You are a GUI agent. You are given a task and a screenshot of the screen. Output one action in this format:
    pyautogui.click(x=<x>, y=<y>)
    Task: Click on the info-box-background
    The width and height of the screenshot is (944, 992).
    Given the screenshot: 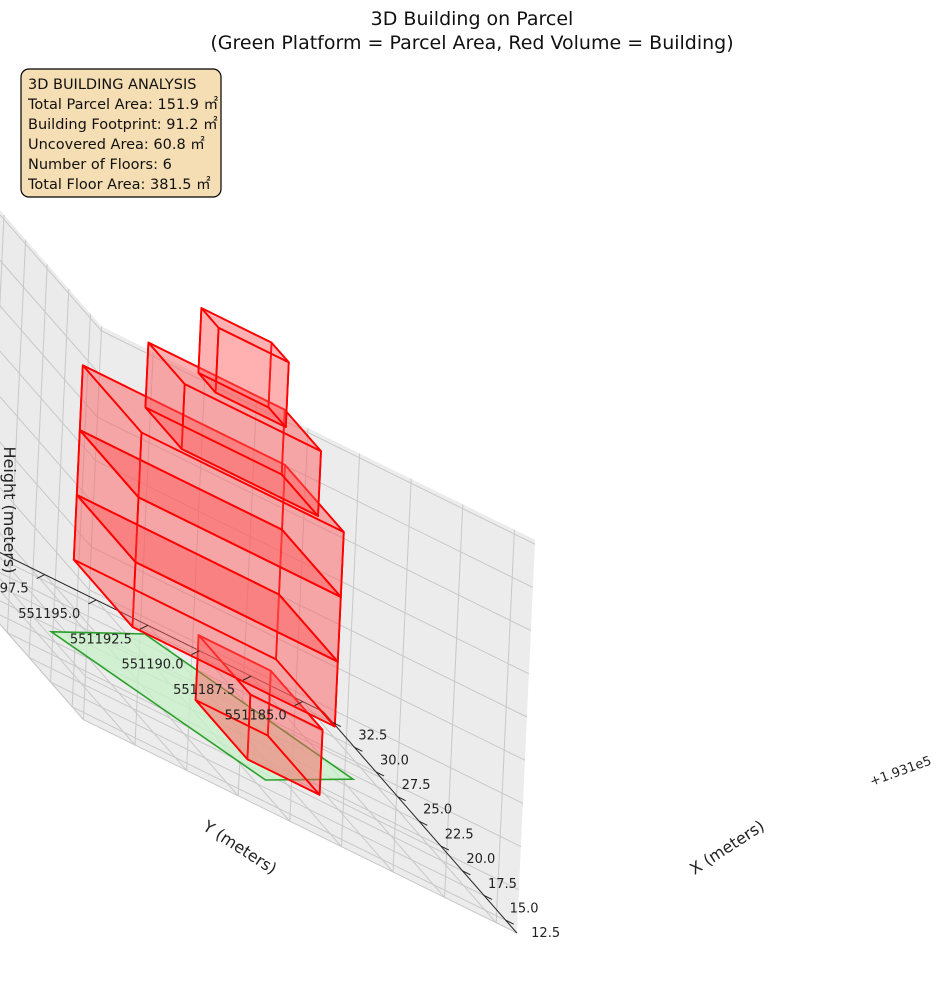 What is the action you would take?
    pyautogui.click(x=121, y=133)
    